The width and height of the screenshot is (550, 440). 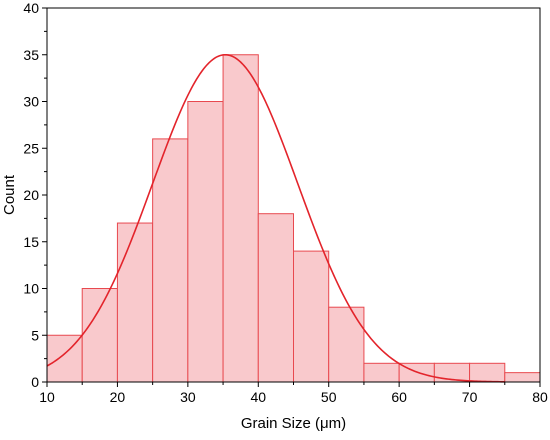 I want to click on x-tick-label: 20, so click(x=118, y=397).